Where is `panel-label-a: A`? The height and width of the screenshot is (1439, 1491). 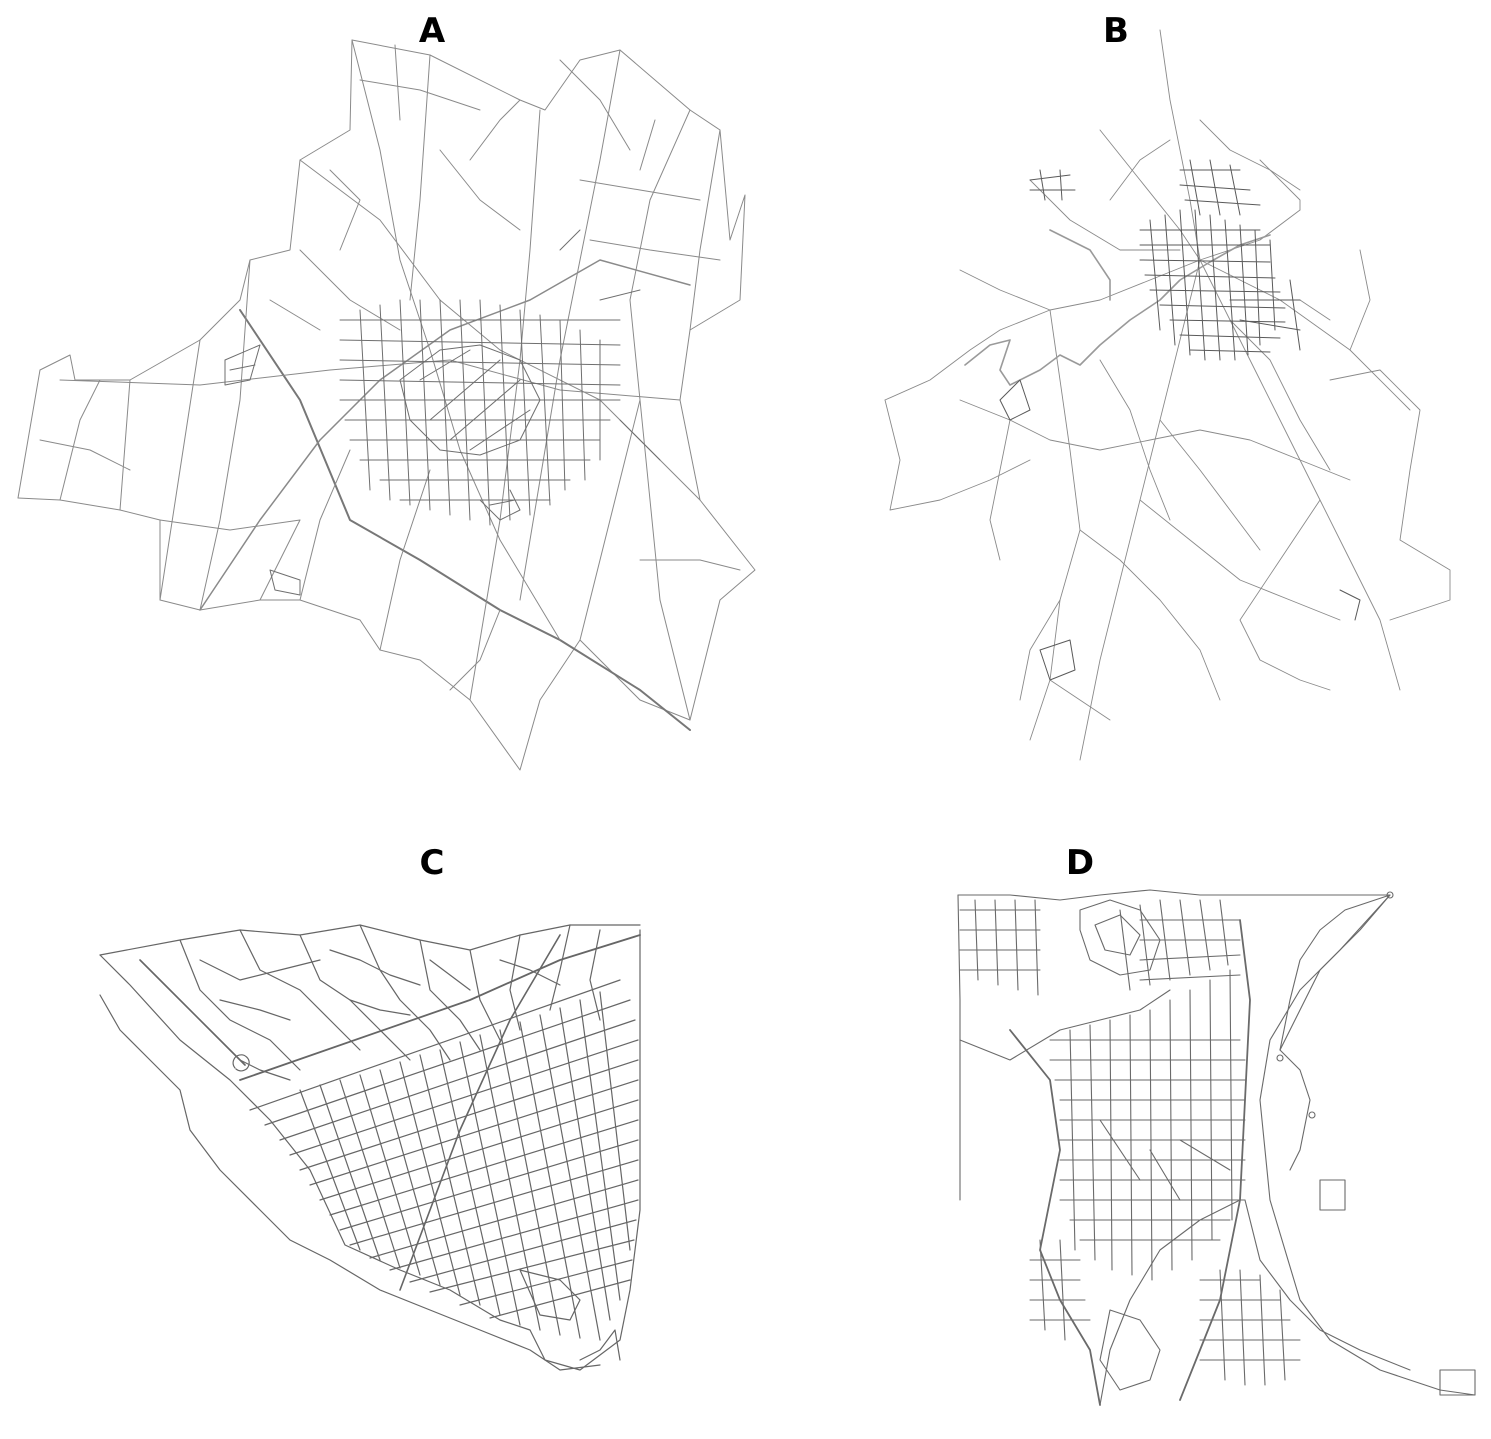
panel-label-a: A is located at coordinates (432, 31).